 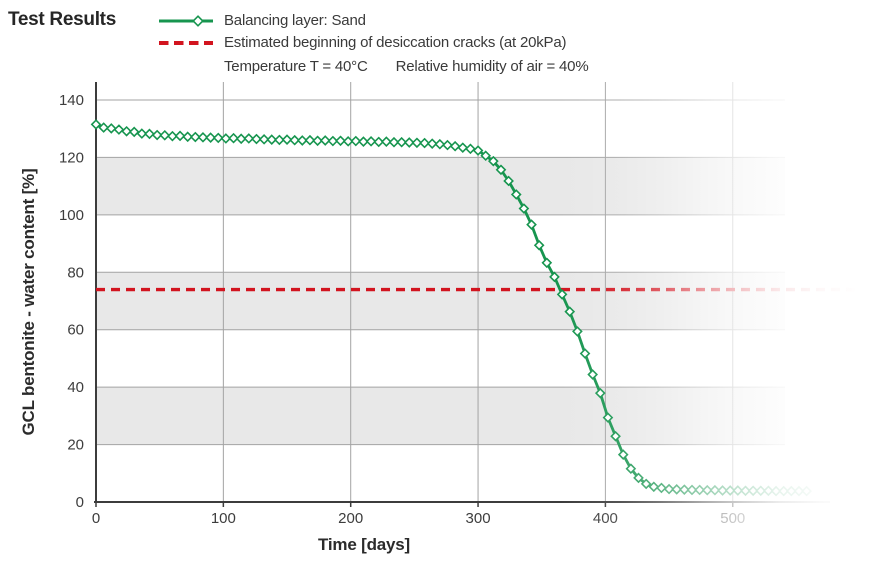 What do you see at coordinates (364, 544) in the screenshot?
I see `x-axis-label: Time [days]` at bounding box center [364, 544].